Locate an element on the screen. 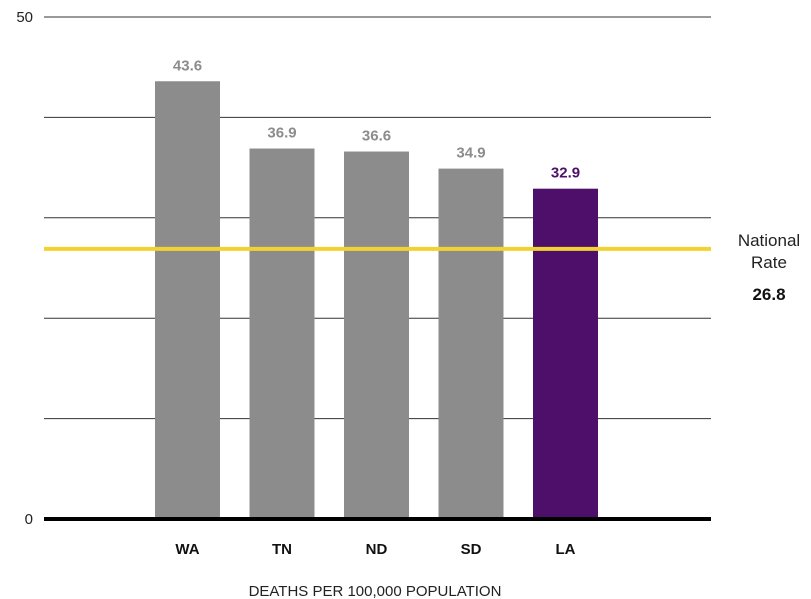  x-axis-title: DEATHS PER 100,000 POPULATION is located at coordinates (375, 591).